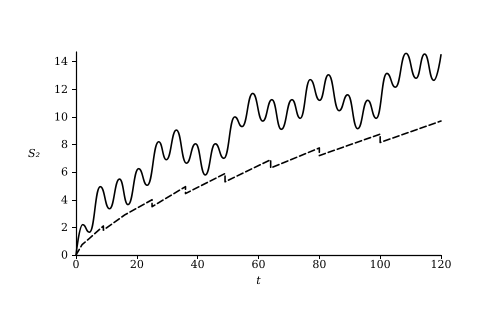 The width and height of the screenshot is (491, 327). Describe the element at coordinates (64, 199) in the screenshot. I see `y-tick-label: 4` at that location.